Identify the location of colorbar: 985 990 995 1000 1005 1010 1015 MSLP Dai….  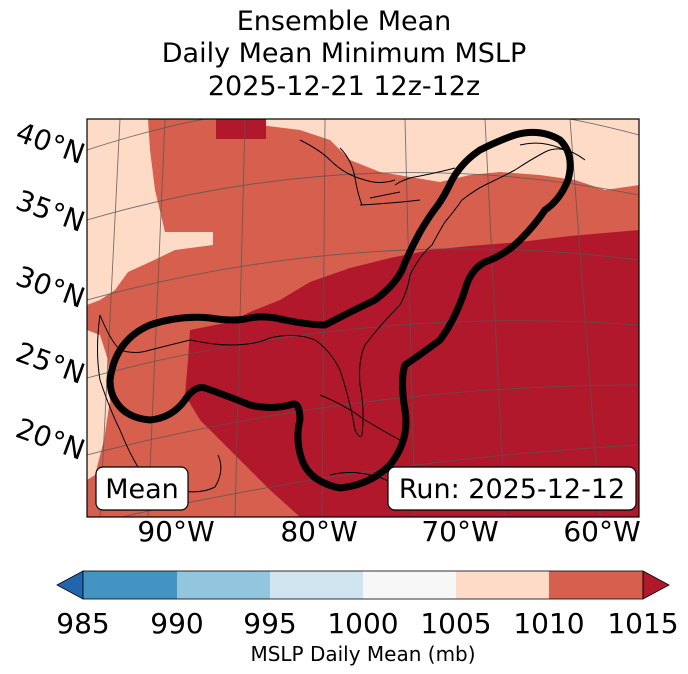
(367, 618).